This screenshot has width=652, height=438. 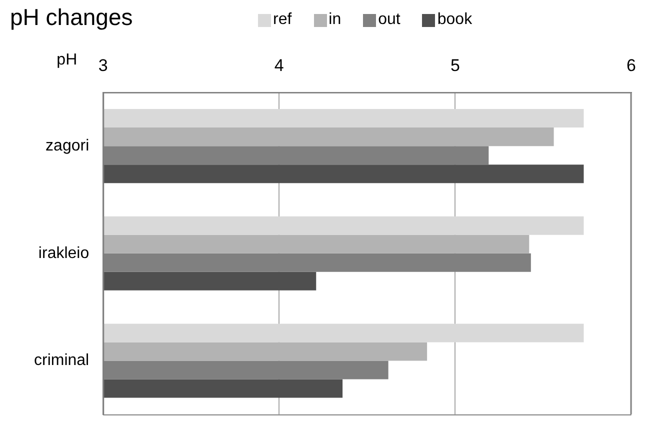 I want to click on chart-title: pH changes, so click(x=71, y=17).